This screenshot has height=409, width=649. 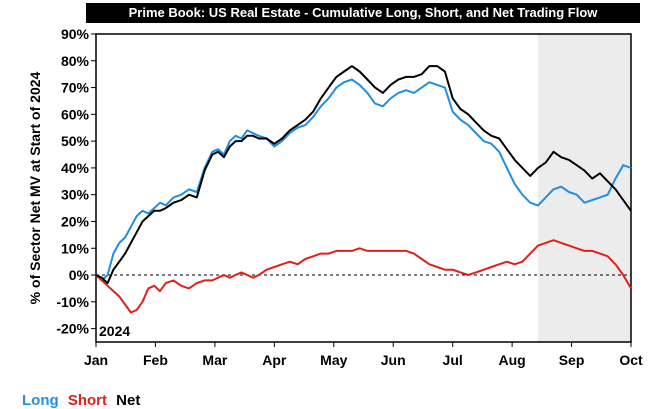 I want to click on y-tick-label: 20%, so click(x=75, y=221).